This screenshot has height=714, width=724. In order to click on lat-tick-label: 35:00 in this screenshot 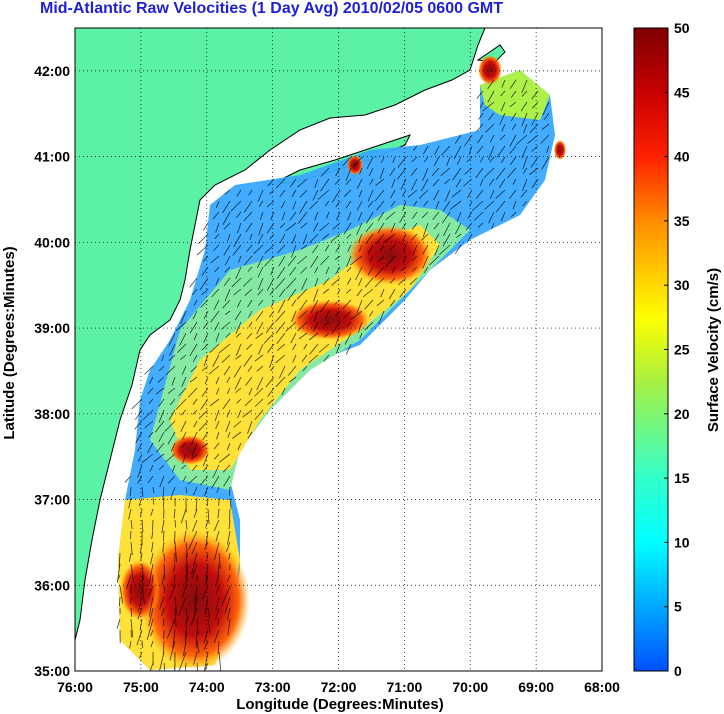, I will do `click(52, 671)`.